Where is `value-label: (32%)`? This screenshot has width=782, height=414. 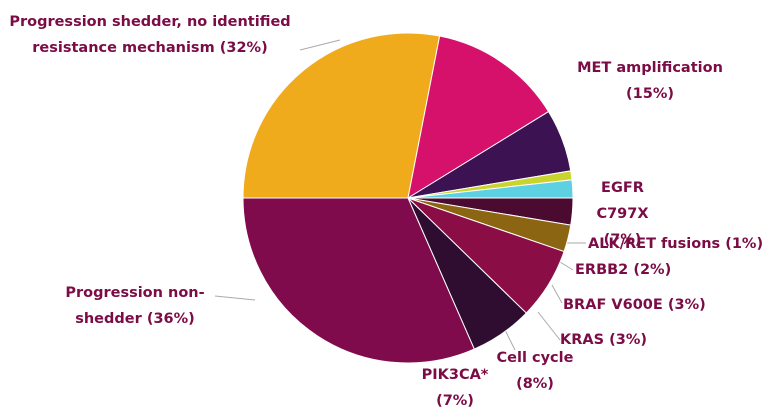
value-label: (32%) is located at coordinates (243, 48).